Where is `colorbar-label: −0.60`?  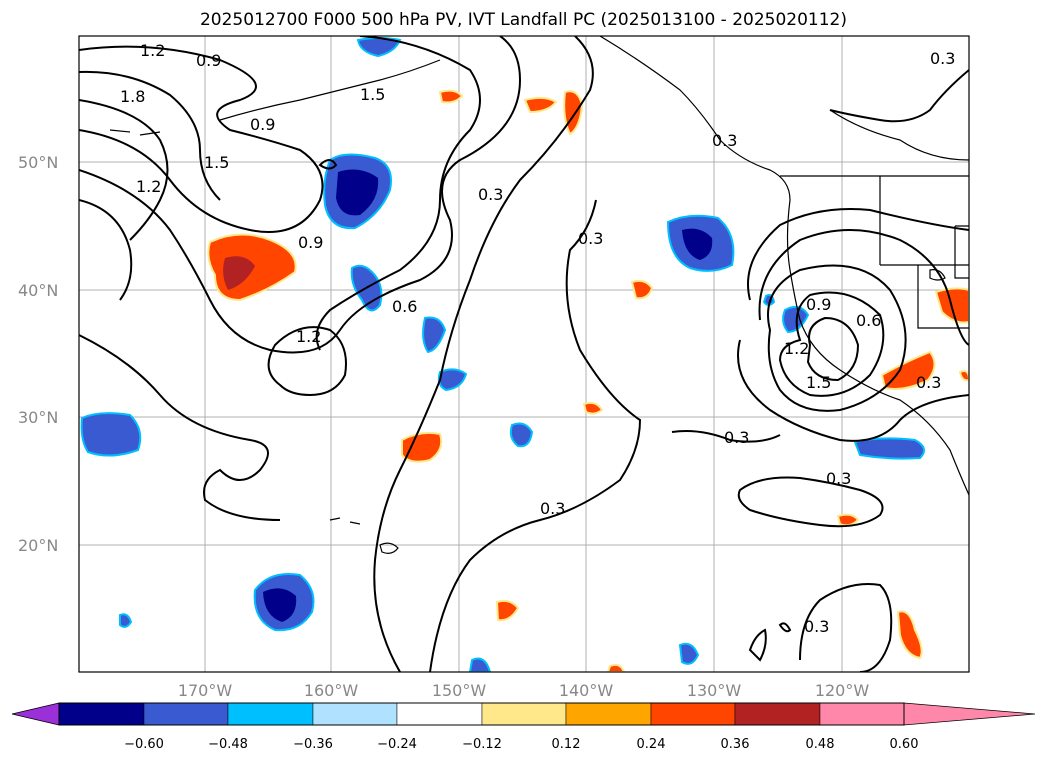
colorbar-label: −0.60 is located at coordinates (144, 744).